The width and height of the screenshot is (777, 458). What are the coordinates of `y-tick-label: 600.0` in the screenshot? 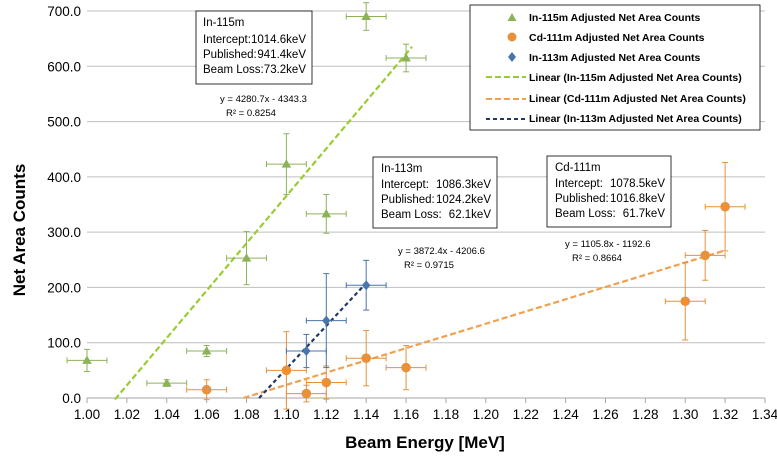 It's located at (64, 66).